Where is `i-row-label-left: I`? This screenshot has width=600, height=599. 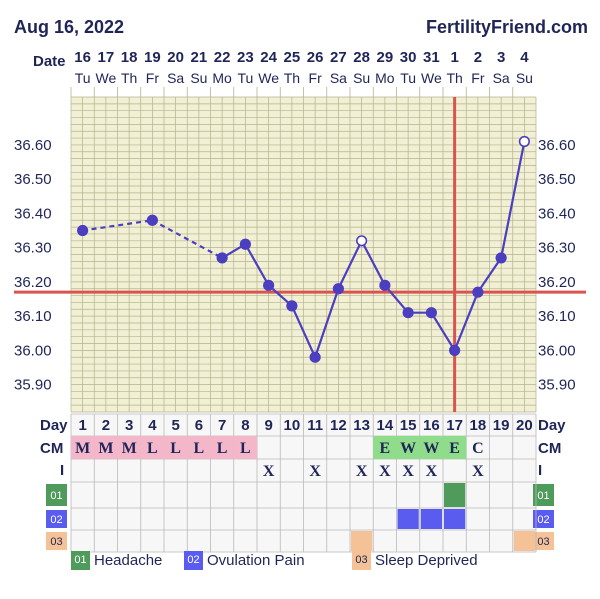
i-row-label-left: I is located at coordinates (62, 470).